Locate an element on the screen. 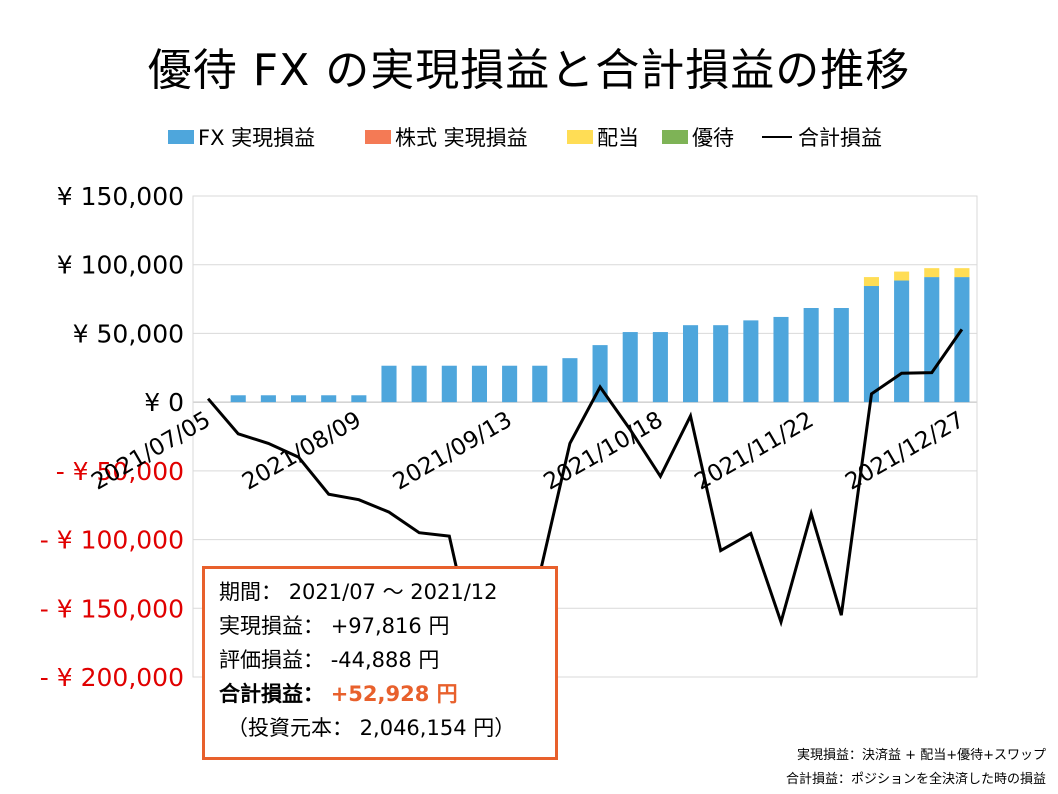 The height and width of the screenshot is (794, 1058). bar-FX-実現損益-13 is located at coordinates (600, 374).